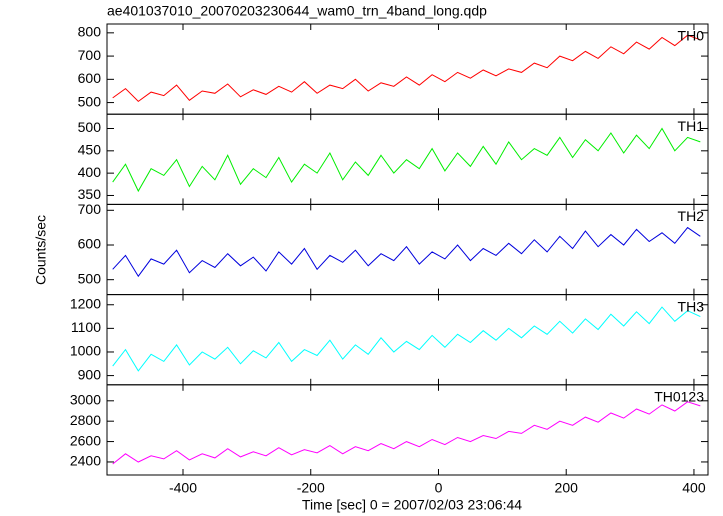 The width and height of the screenshot is (723, 516). What do you see at coordinates (311, 488) in the screenshot?
I see `x-tick-label: -200` at bounding box center [311, 488].